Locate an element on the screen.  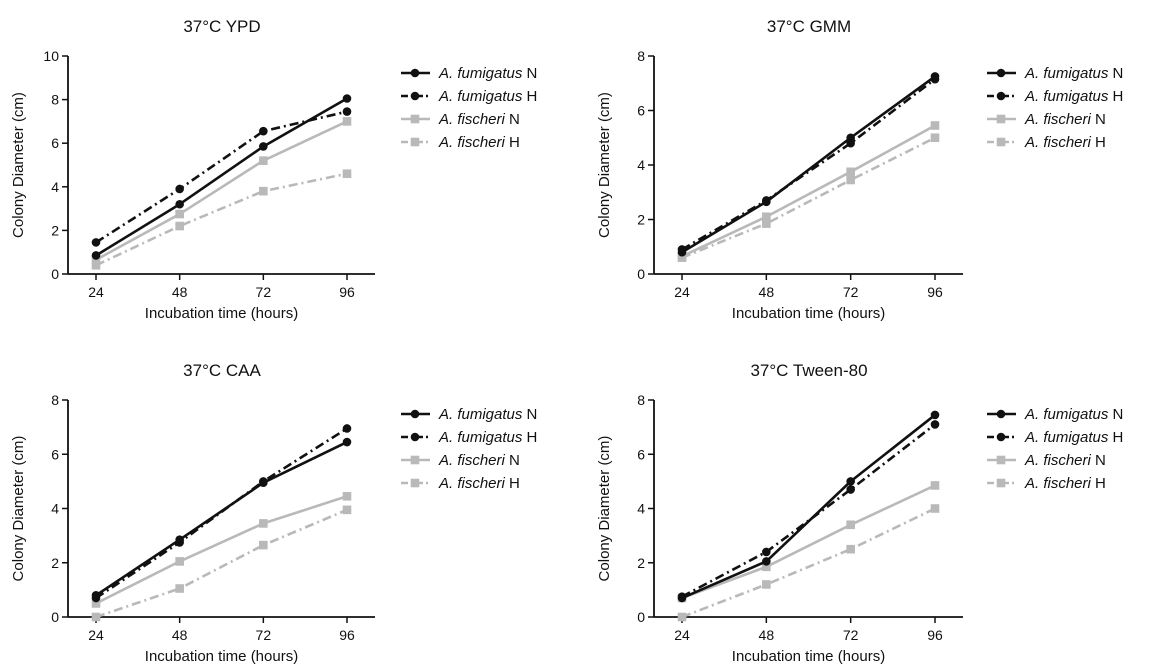
x-tick-label: 24 is located at coordinates (96, 635).